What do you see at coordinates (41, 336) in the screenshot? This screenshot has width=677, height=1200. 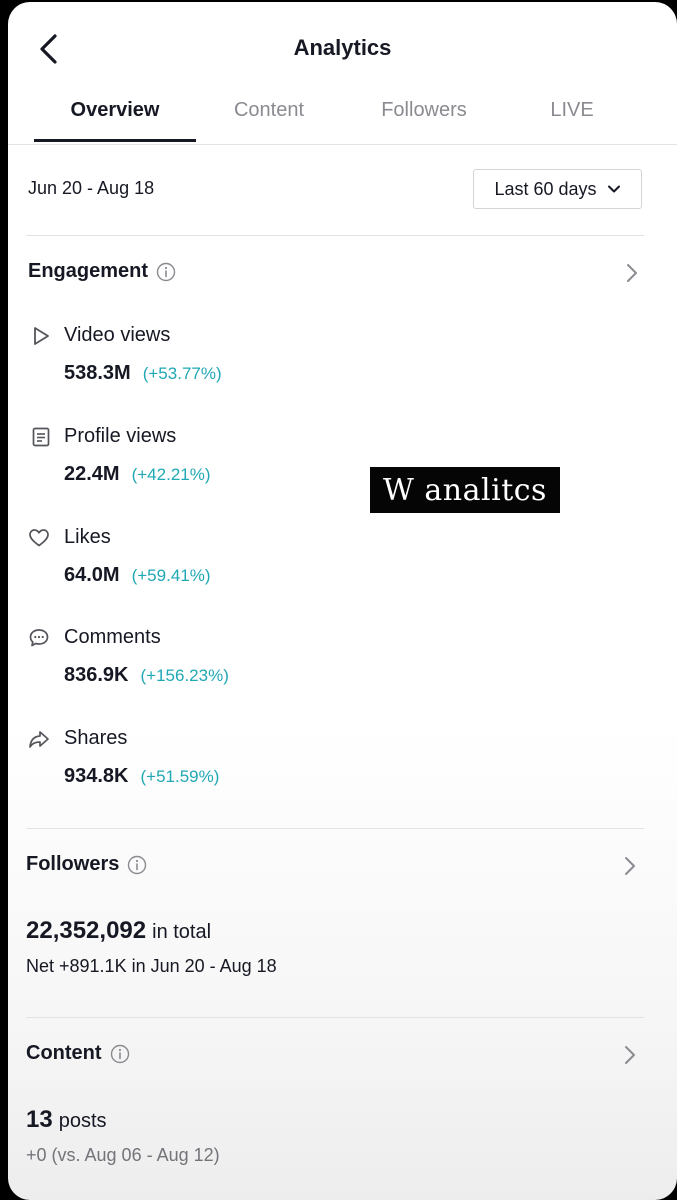 I see `play-icon` at bounding box center [41, 336].